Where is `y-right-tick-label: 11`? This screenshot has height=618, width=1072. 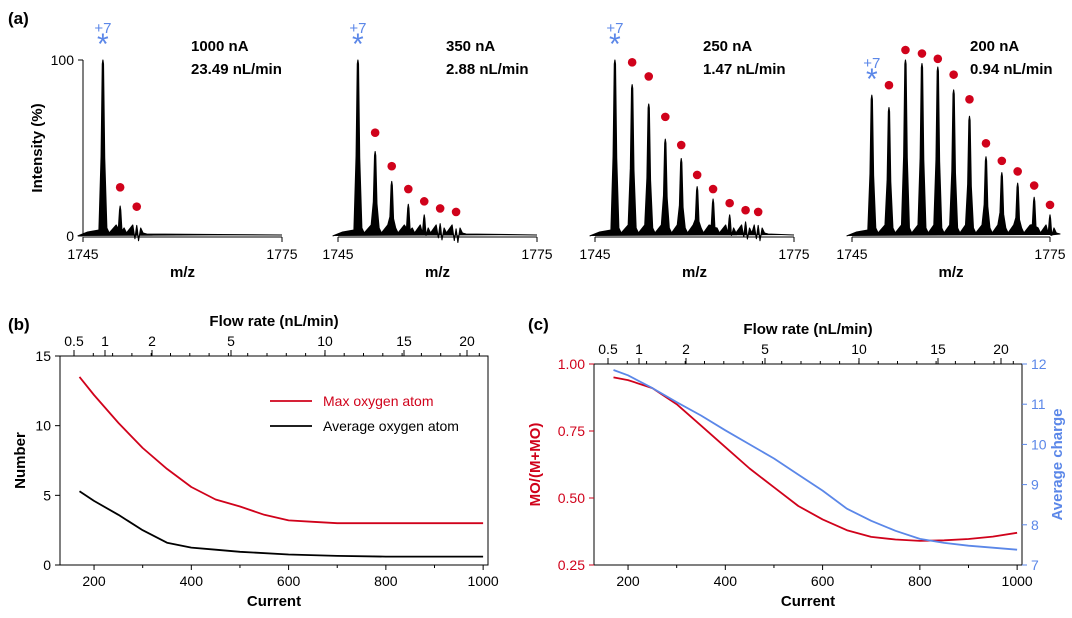
y-right-tick-label: 11 is located at coordinates (1038, 404).